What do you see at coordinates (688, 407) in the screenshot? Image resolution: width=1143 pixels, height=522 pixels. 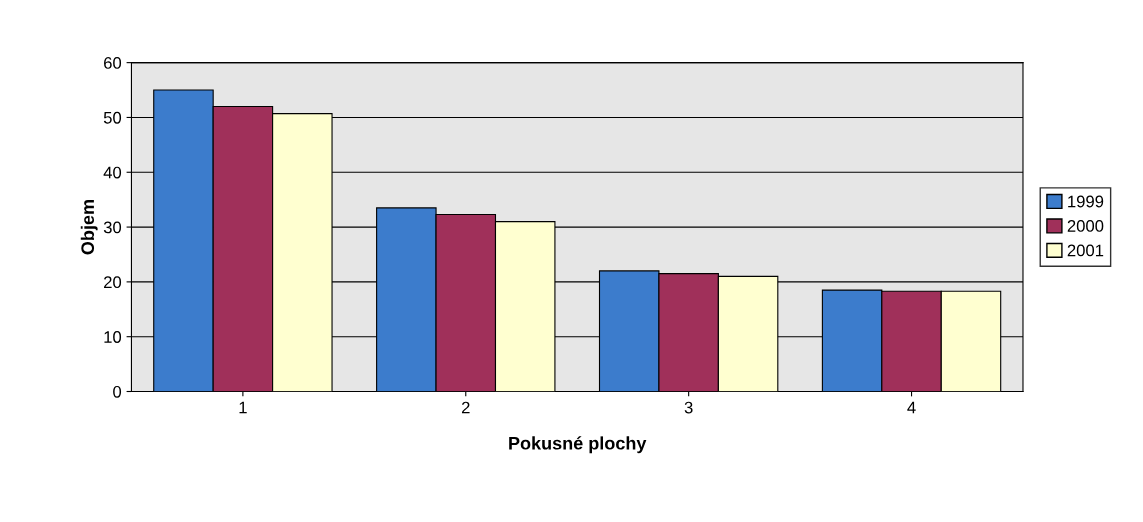 I see `x-tick-label: 3` at bounding box center [688, 407].